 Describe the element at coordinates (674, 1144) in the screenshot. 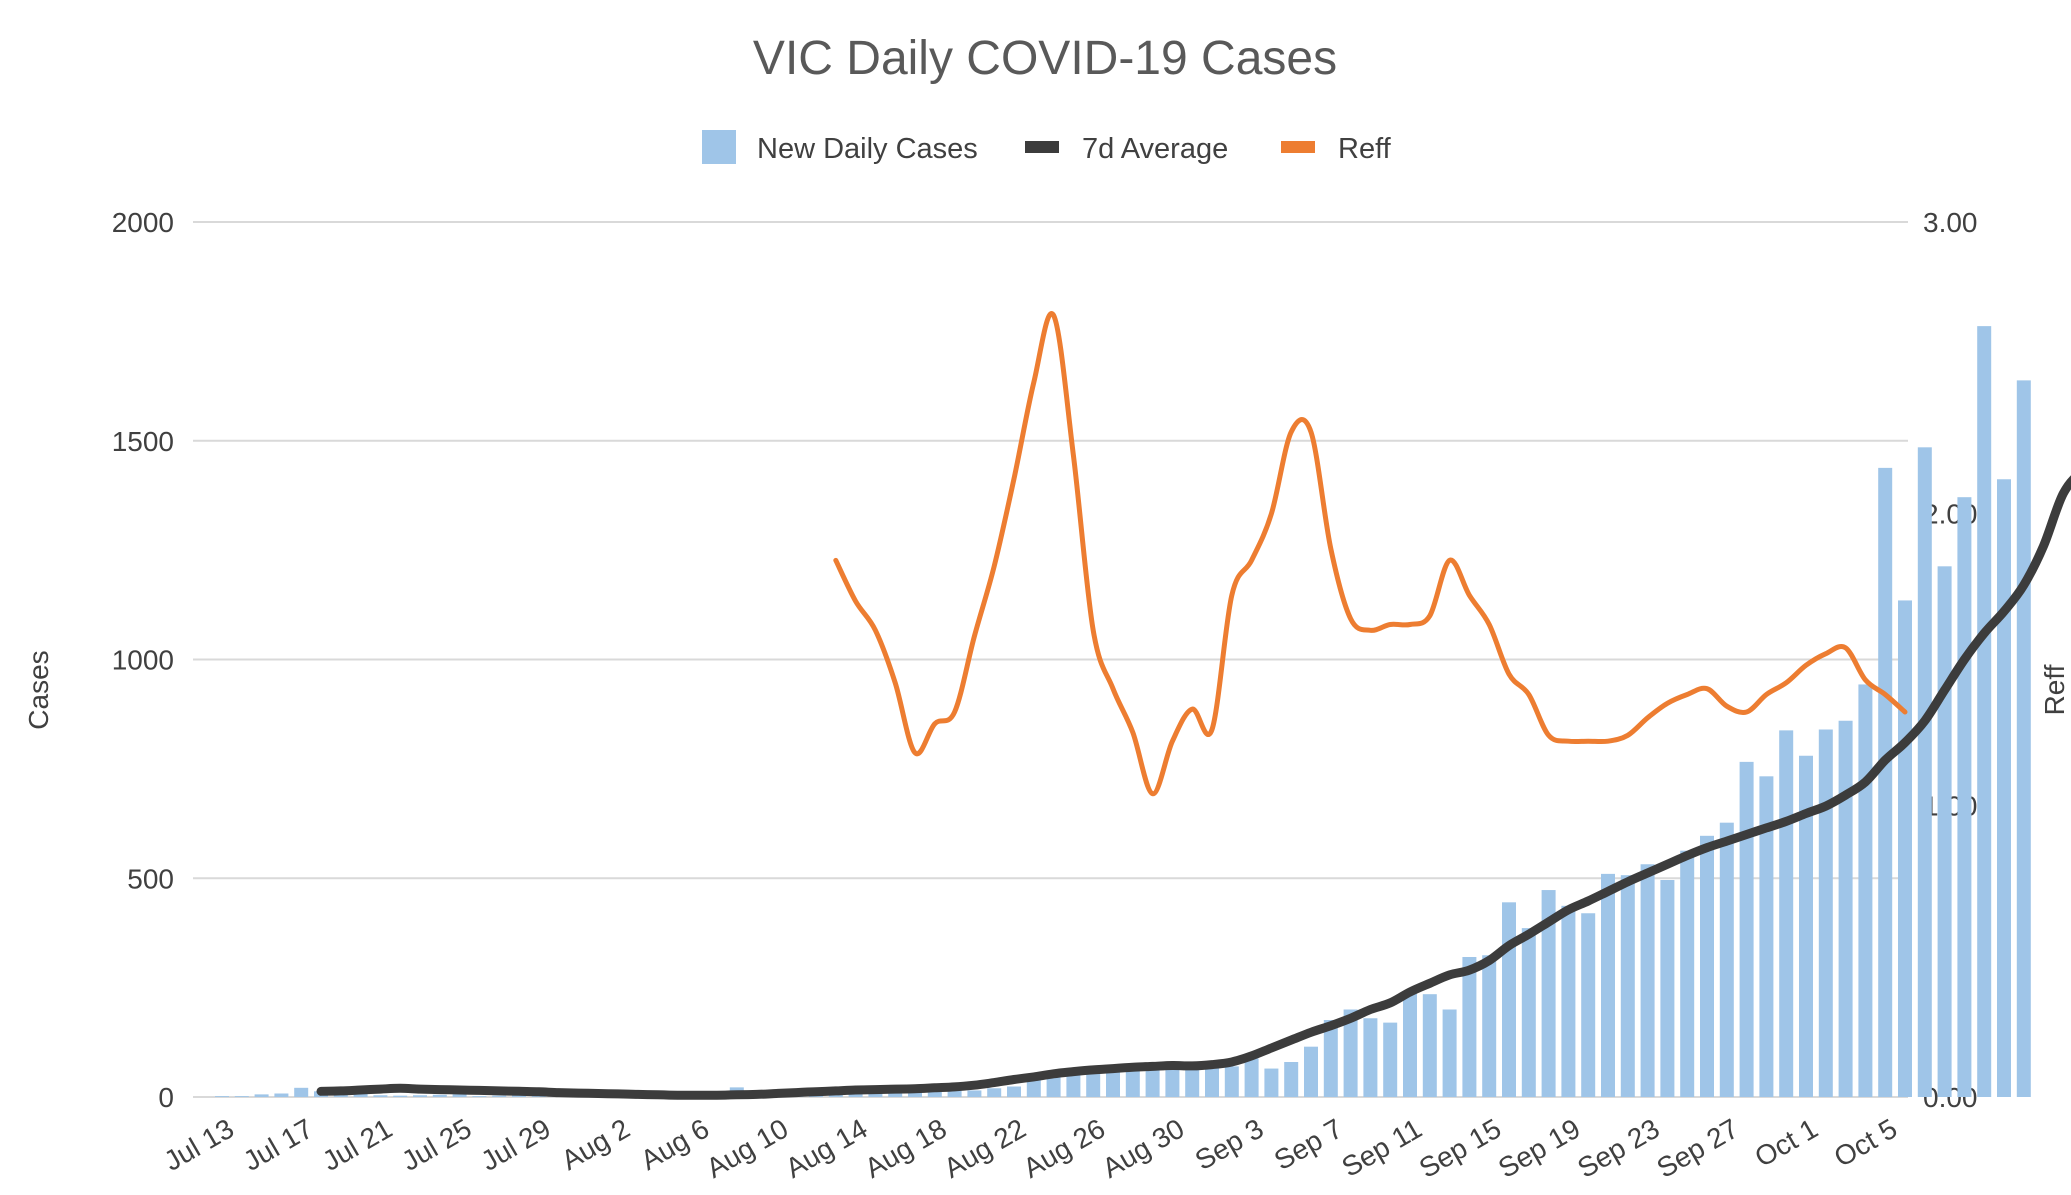

I see `x-tick-label: Aug 6` at that location.